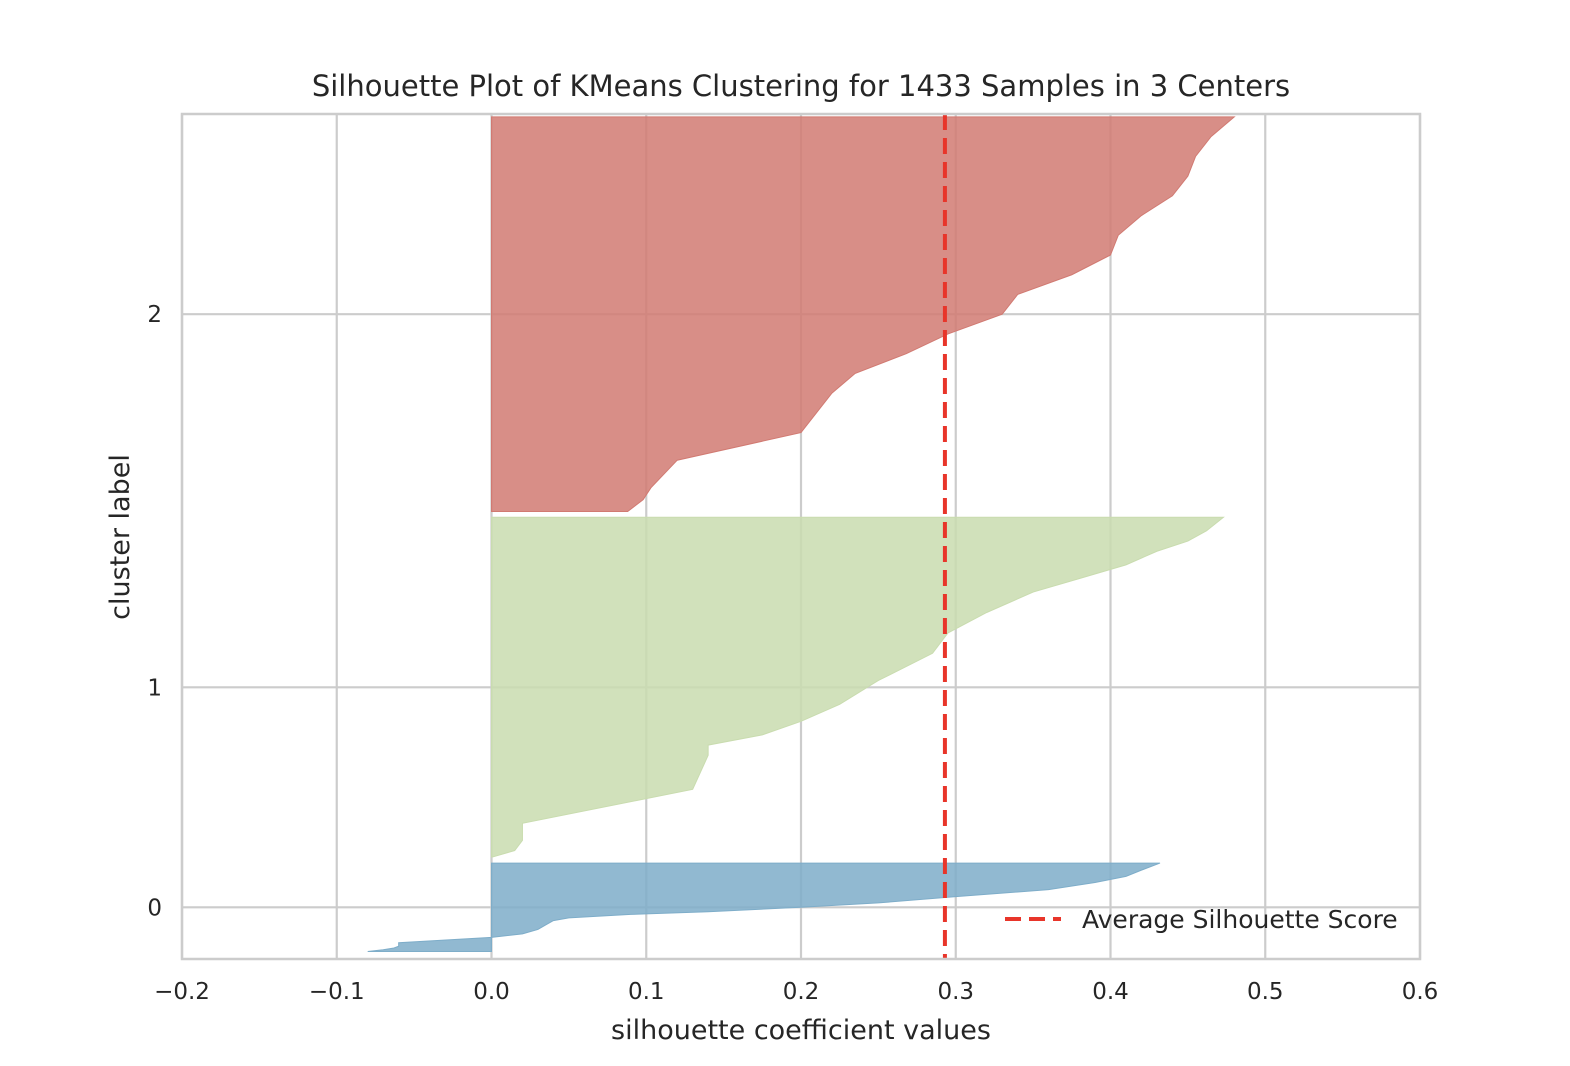  Describe the element at coordinates (154, 908) in the screenshot. I see `y-tick-label: 0` at that location.